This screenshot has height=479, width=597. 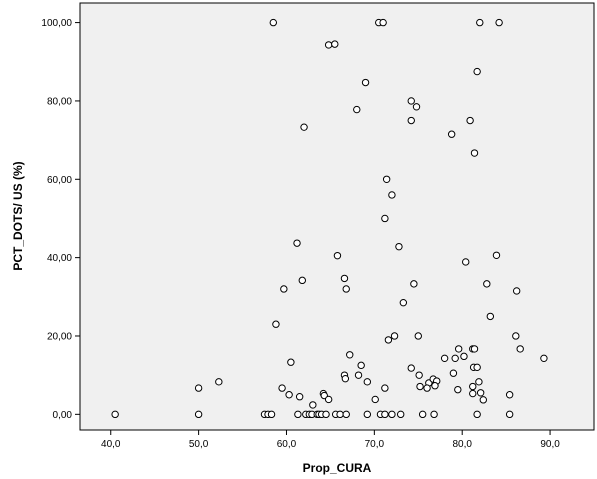 What do you see at coordinates (60, 219) in the screenshot?
I see `y-axis-ticks: 0,00 20,00 40,00 60,00 80,00 100,00` at bounding box center [60, 219].